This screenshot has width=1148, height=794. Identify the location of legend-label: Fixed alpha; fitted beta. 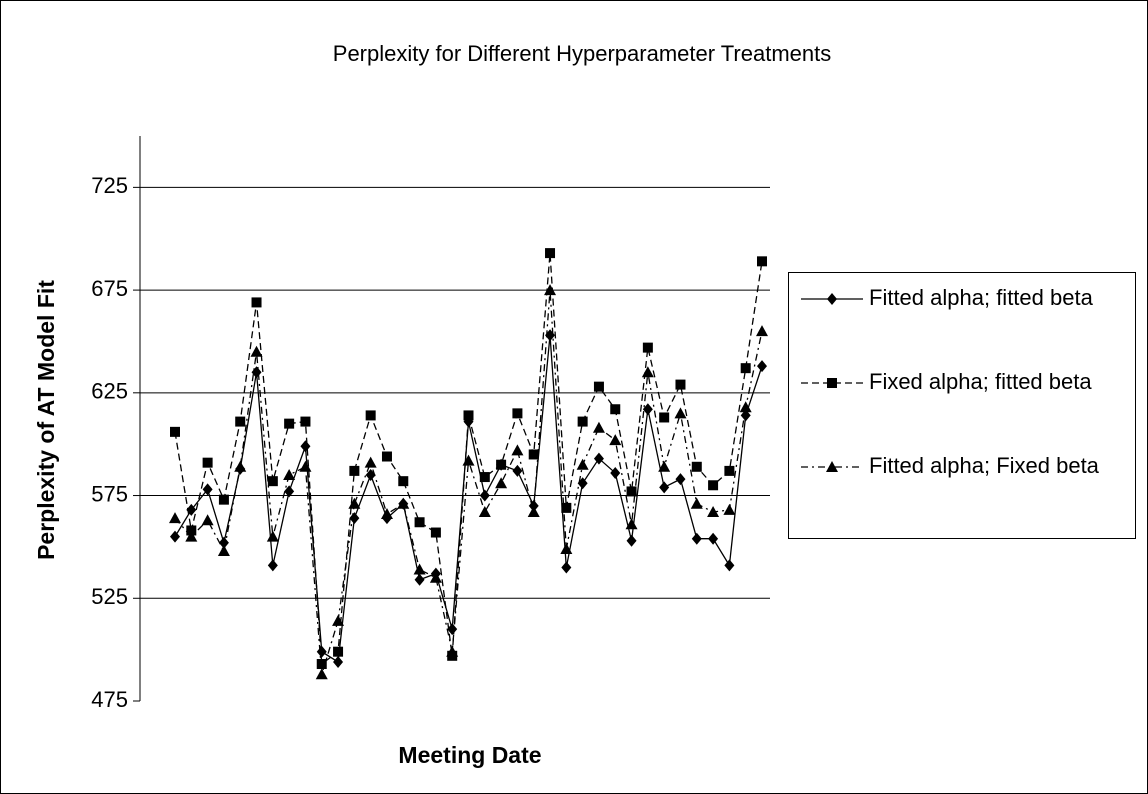
(980, 381).